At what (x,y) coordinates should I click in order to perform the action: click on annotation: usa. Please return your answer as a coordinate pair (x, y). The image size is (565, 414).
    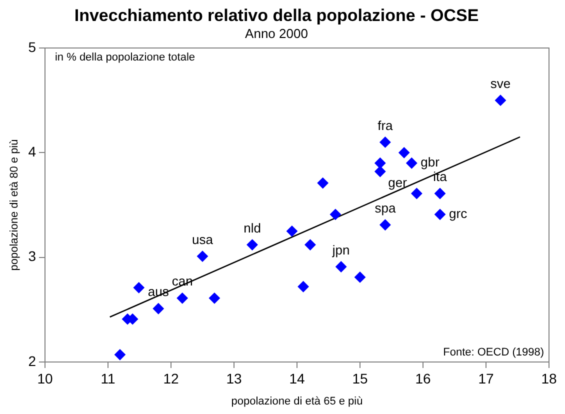
    Looking at the image, I should click on (203, 239).